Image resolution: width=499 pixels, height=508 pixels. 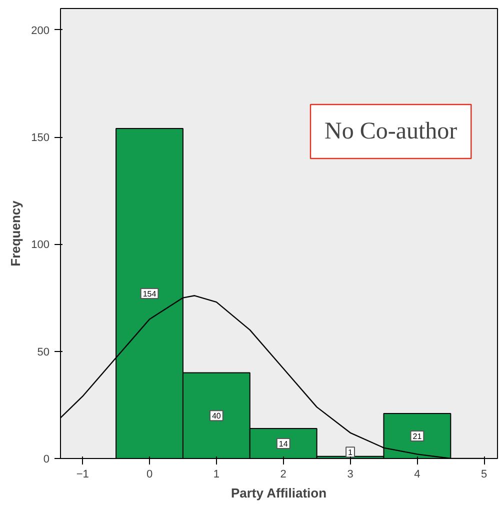 I want to click on x-axis-title: Party Affiliation, so click(x=278, y=493).